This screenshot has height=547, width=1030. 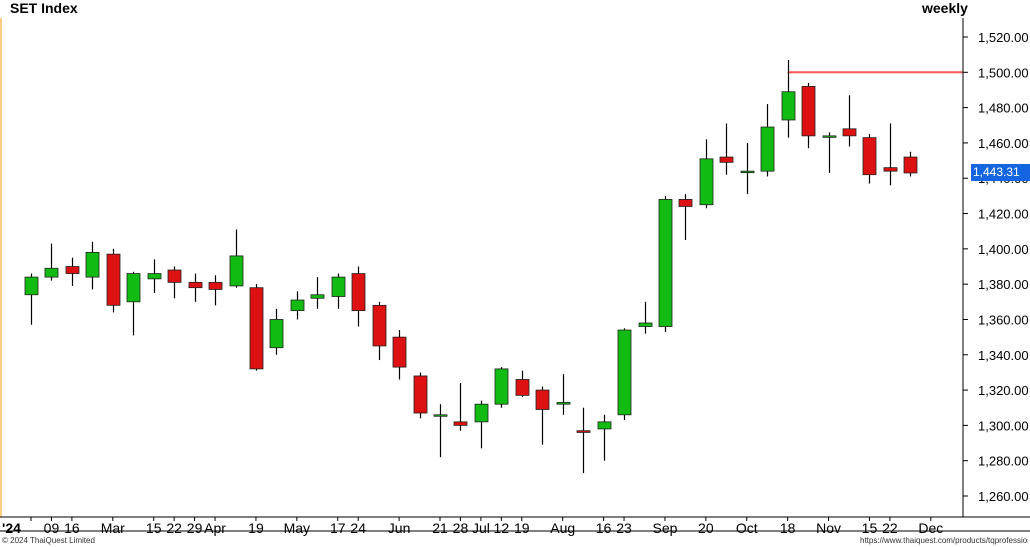 I want to click on copyright-text: © 2024 ThaiQuest Limited, so click(x=48, y=540).